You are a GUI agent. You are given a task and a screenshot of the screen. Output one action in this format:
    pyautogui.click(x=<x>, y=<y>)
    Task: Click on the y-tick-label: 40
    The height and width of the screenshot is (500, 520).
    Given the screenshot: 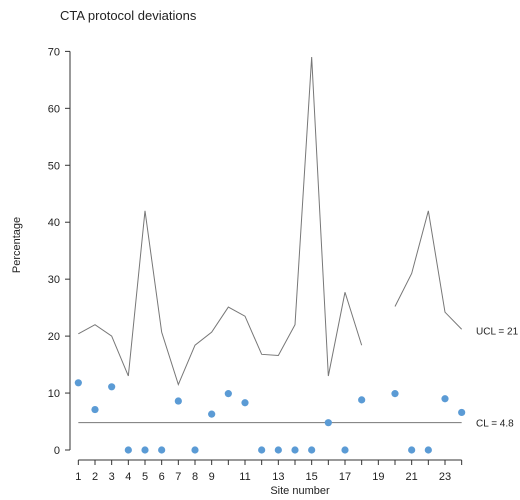 What is the action you would take?
    pyautogui.click(x=54, y=223)
    